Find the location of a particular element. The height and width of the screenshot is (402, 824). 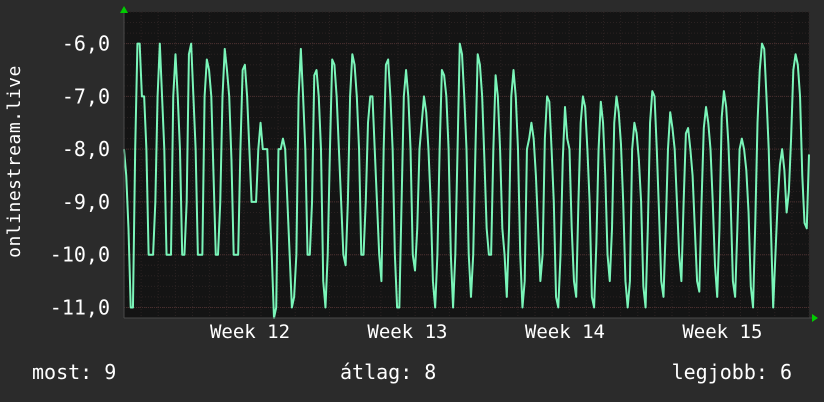

stat-max: legjobb: 6 is located at coordinates (731, 372).